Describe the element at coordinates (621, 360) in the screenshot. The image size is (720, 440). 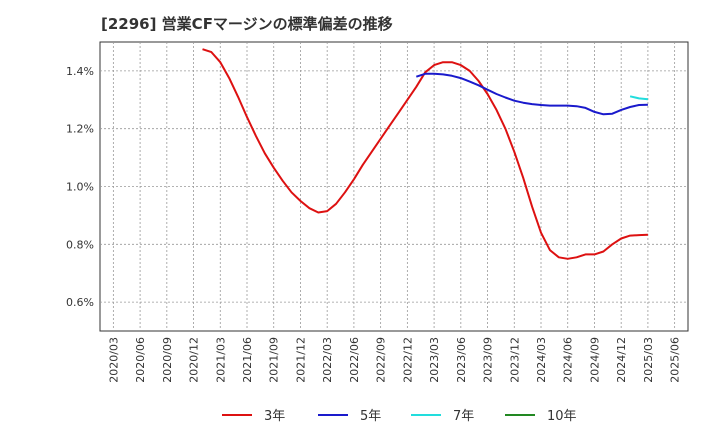
I see `x-tick-label: 2024/12` at that location.